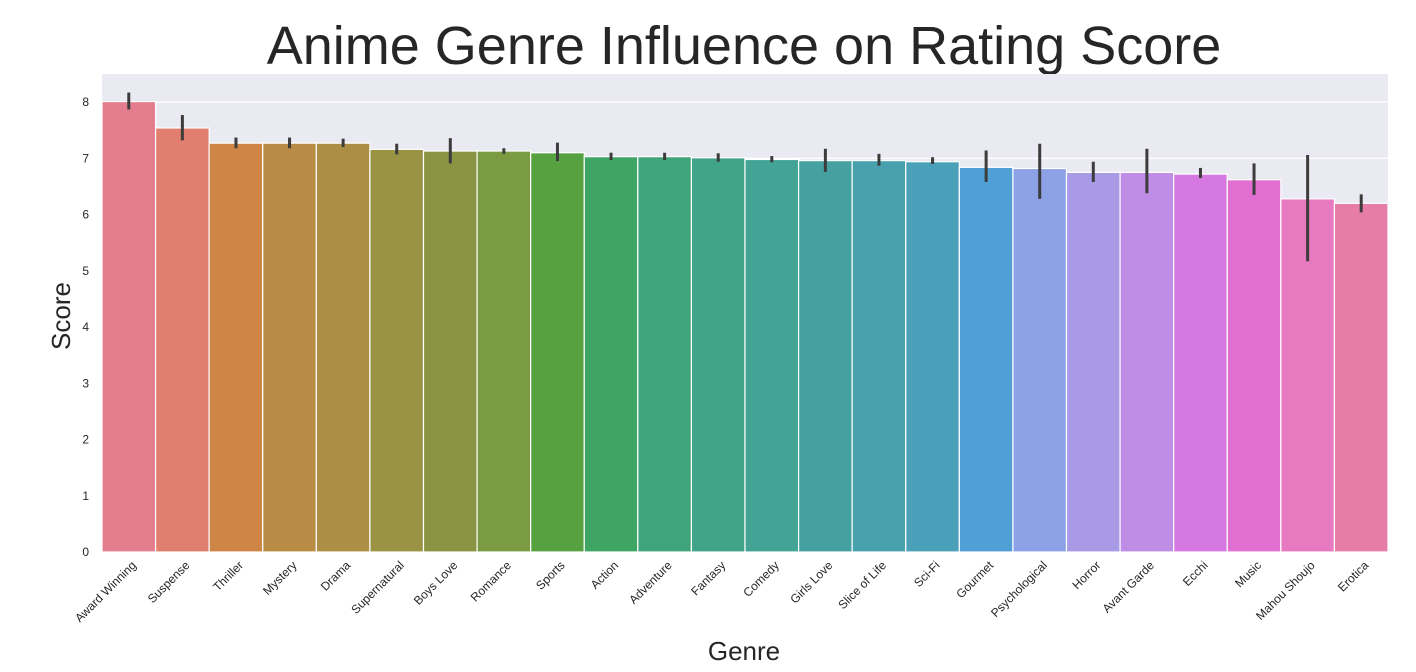  I want to click on x-tick-label: Music, so click(1248, 574).